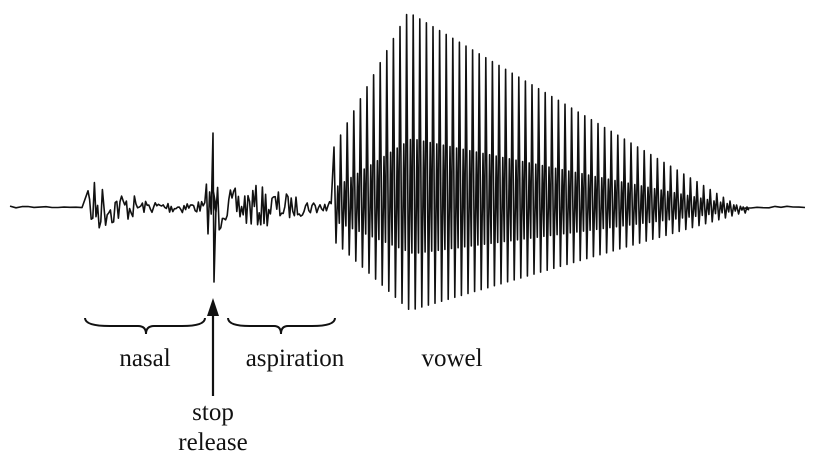 This screenshot has height=466, width=820. What do you see at coordinates (144, 358) in the screenshot?
I see `nasal-label: nasal` at bounding box center [144, 358].